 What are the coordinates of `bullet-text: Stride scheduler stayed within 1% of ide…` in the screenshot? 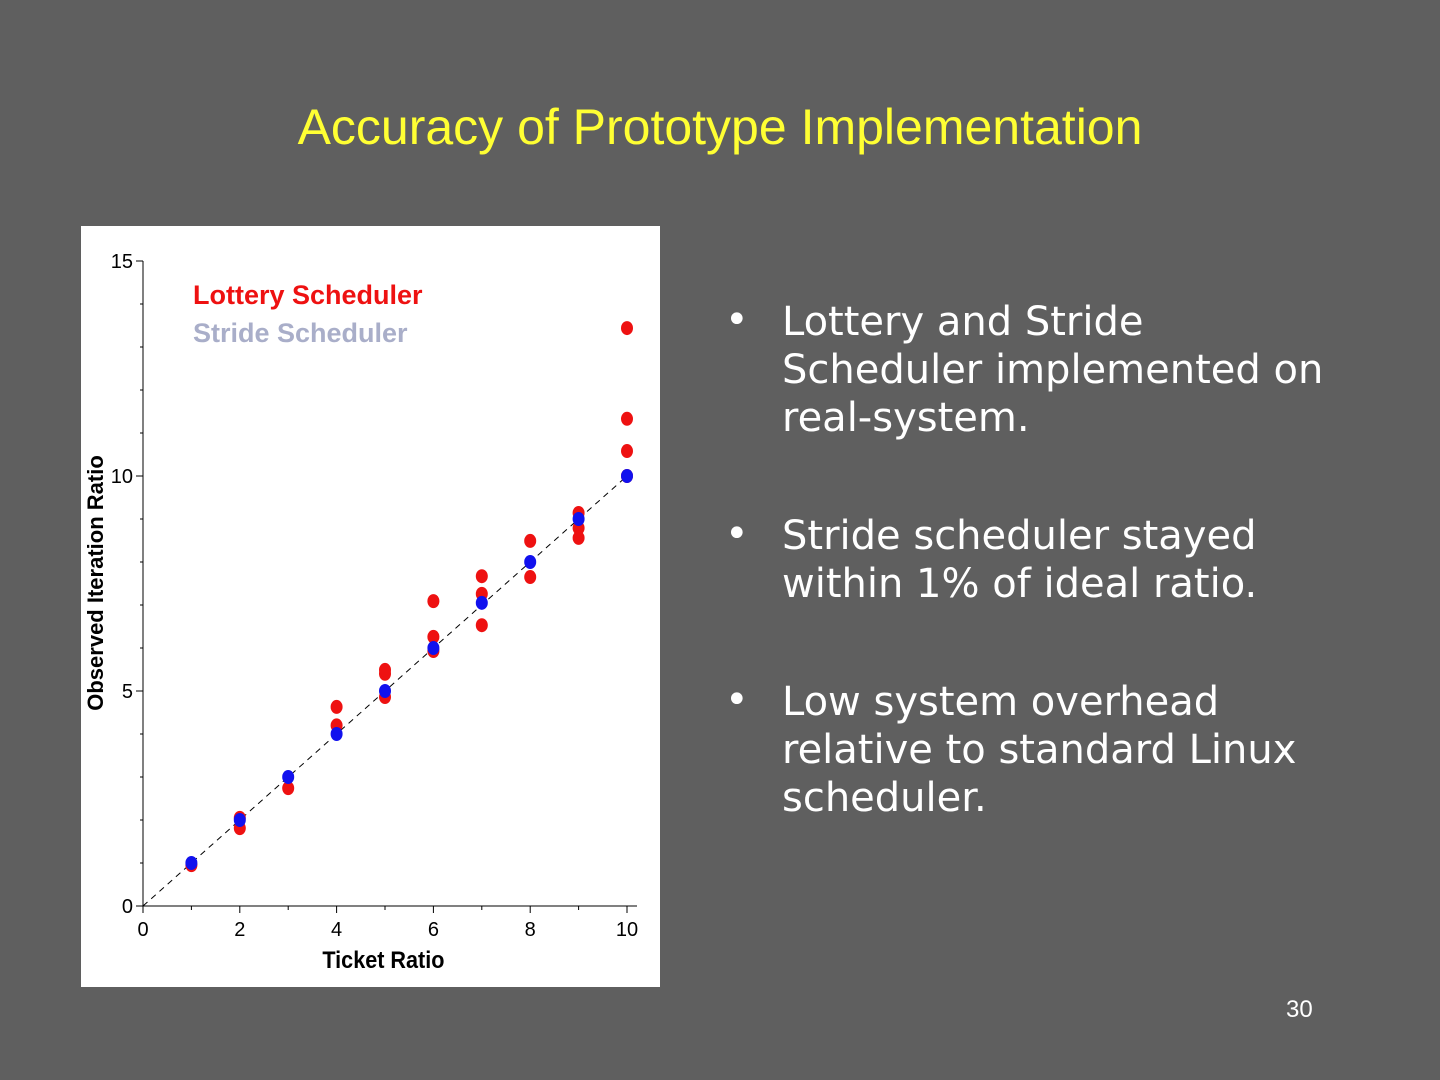 It's located at (1020, 560).